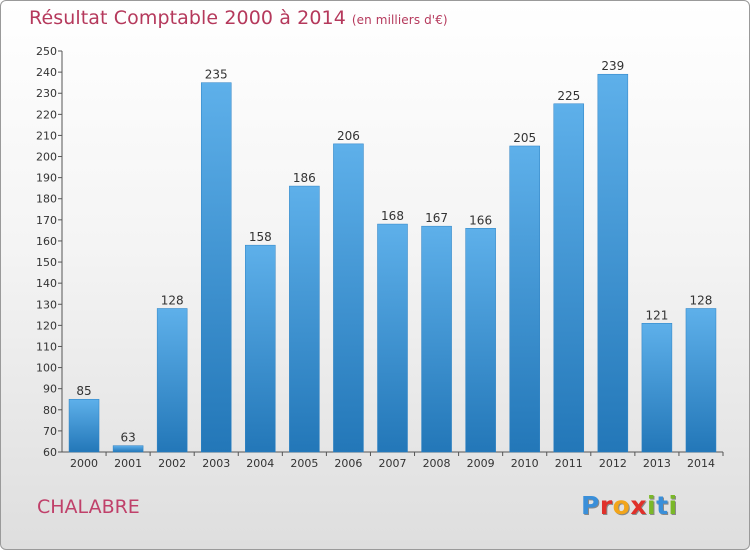 The height and width of the screenshot is (550, 750). I want to click on value-label-2011: 225, so click(568, 96).